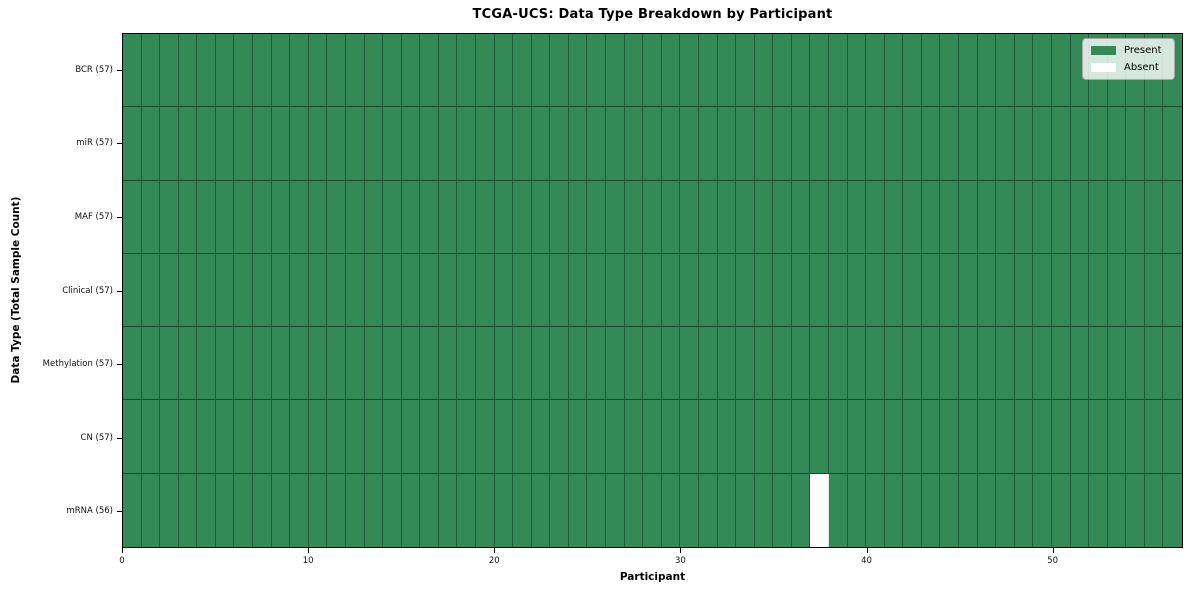 The image size is (1200, 600). I want to click on legend-item-absent: Absent, so click(1127, 67).